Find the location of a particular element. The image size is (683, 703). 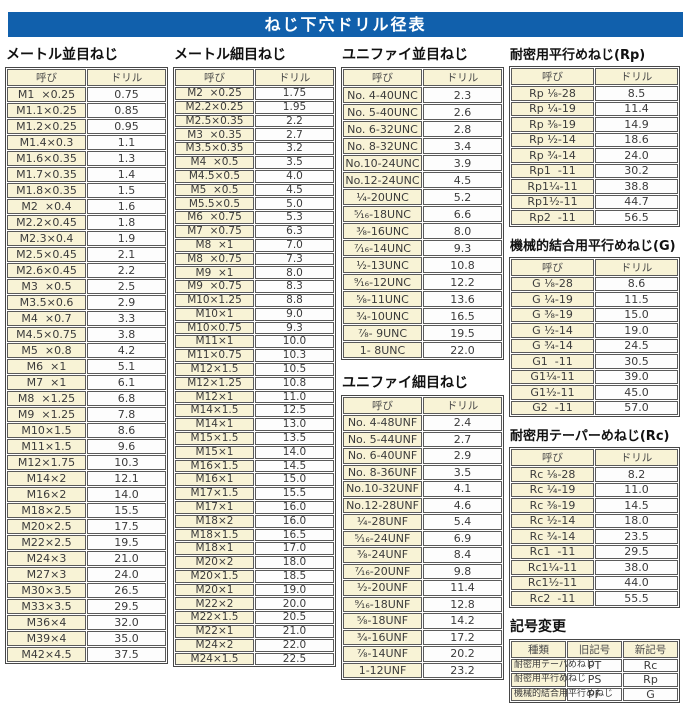

thread-name-cell: ⁹⁄₁₆-12UNC is located at coordinates (382, 282).